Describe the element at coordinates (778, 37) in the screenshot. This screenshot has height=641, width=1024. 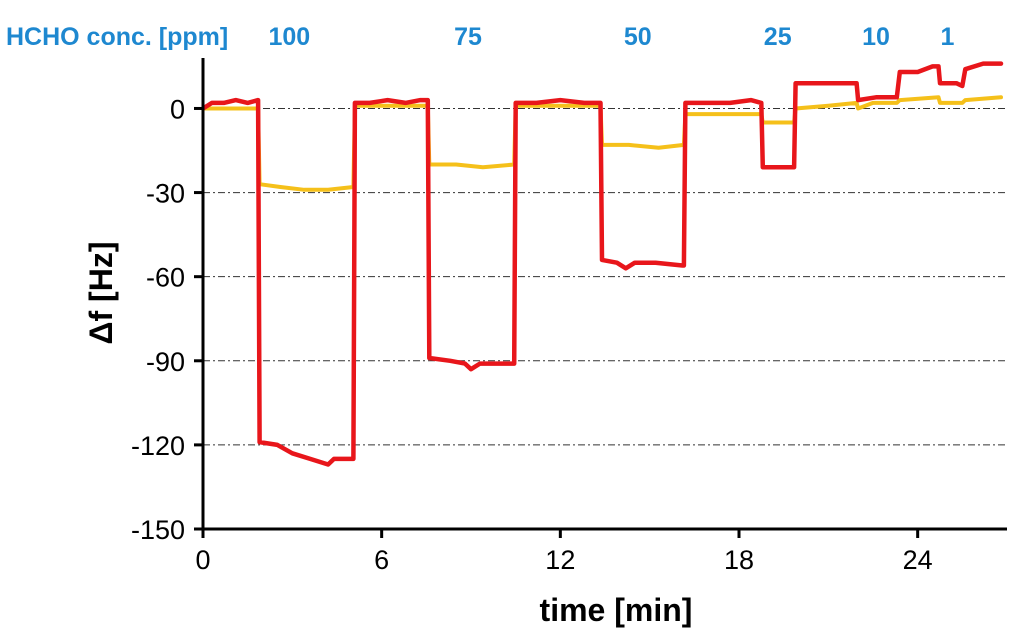
I see `concentration-label: 25` at that location.